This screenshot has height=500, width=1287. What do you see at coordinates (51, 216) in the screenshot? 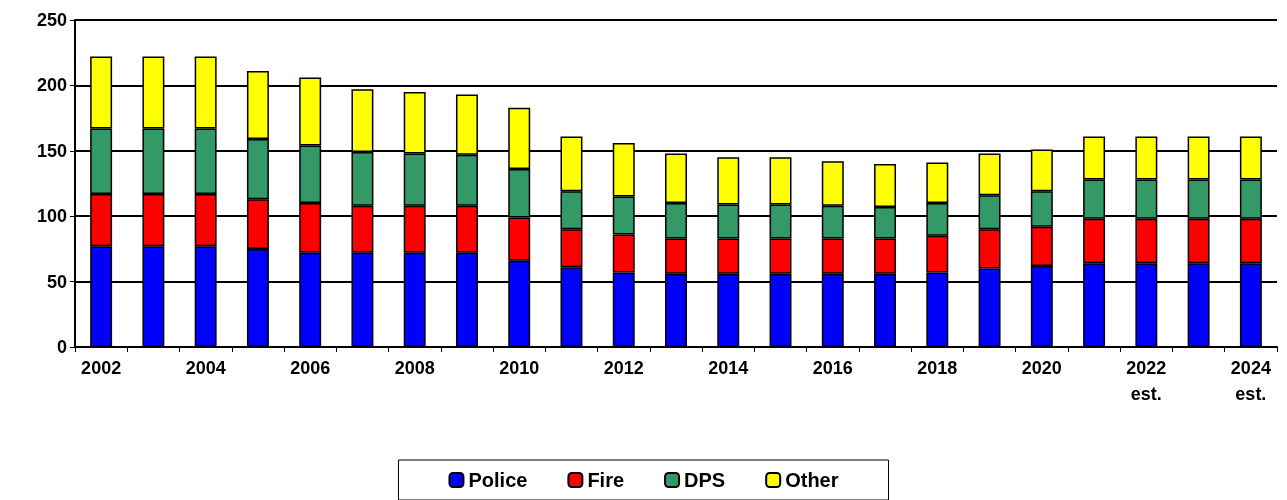
I see `y-tick-label: 100` at bounding box center [51, 216].